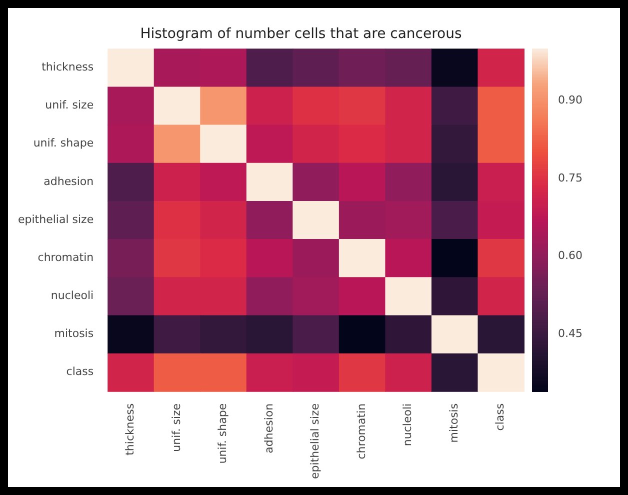  I want to click on x-tick-label: nucleoli, so click(407, 424).